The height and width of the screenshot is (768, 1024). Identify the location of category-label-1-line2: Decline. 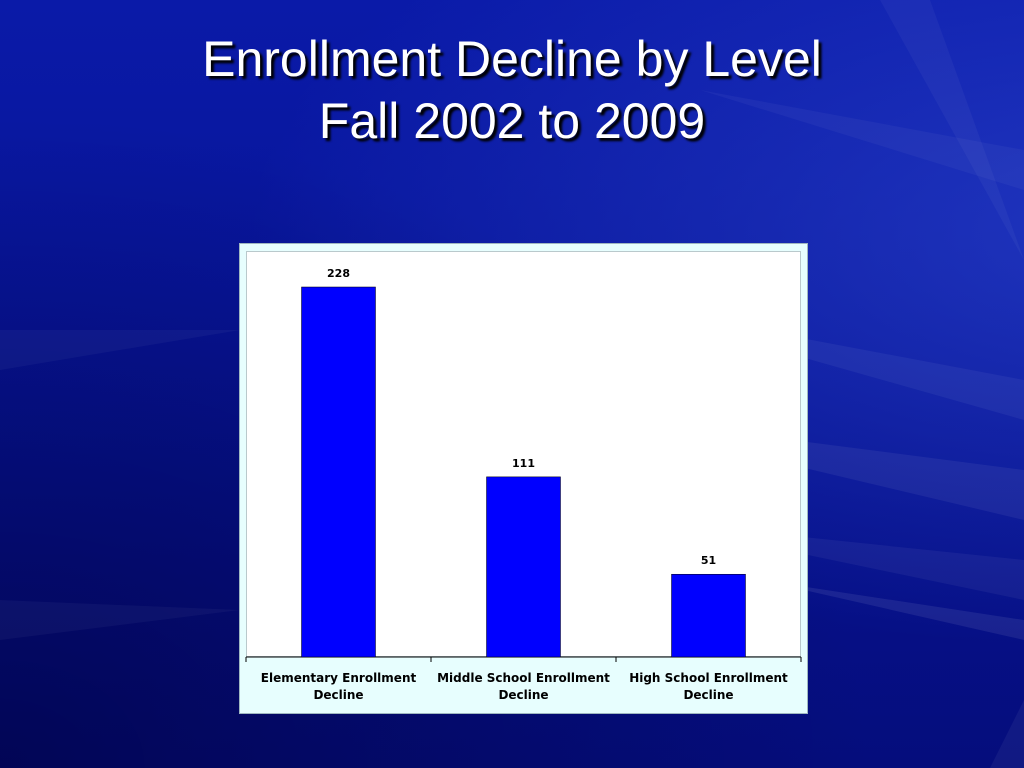
(523, 695).